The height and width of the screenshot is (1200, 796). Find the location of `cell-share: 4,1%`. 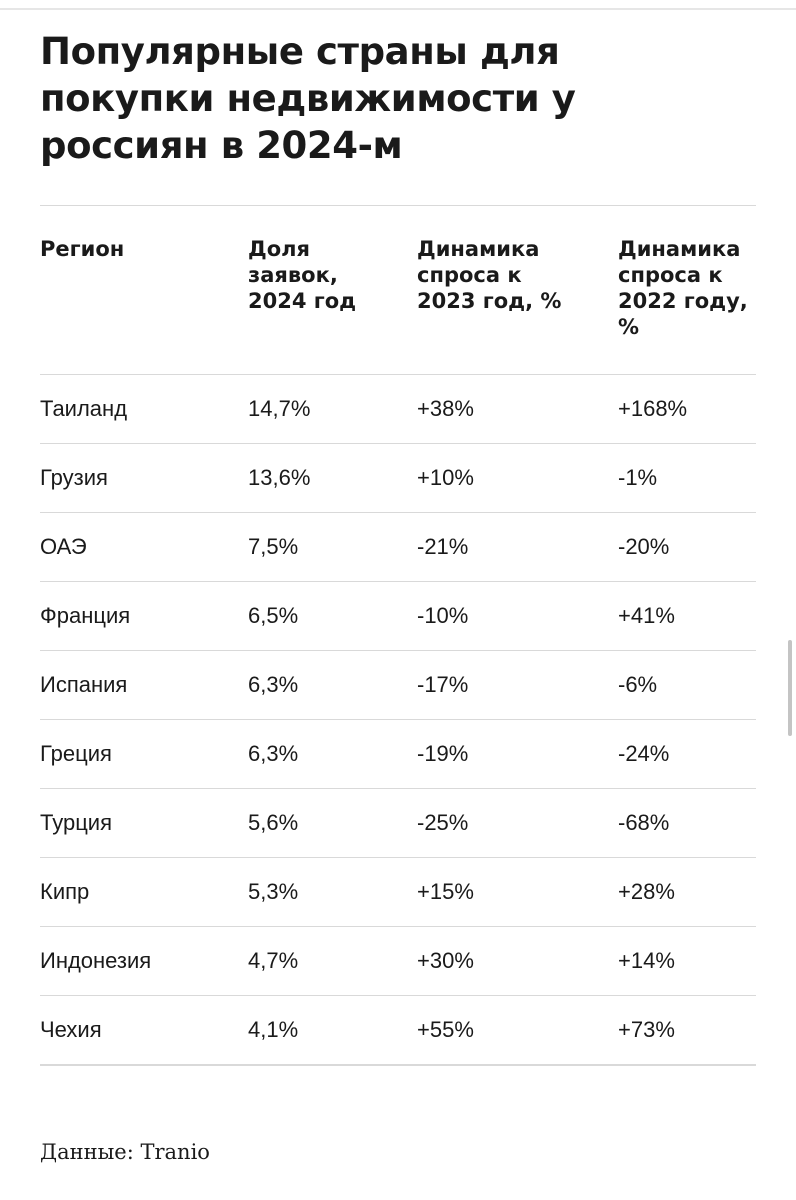

cell-share: 4,1% is located at coordinates (273, 1029).